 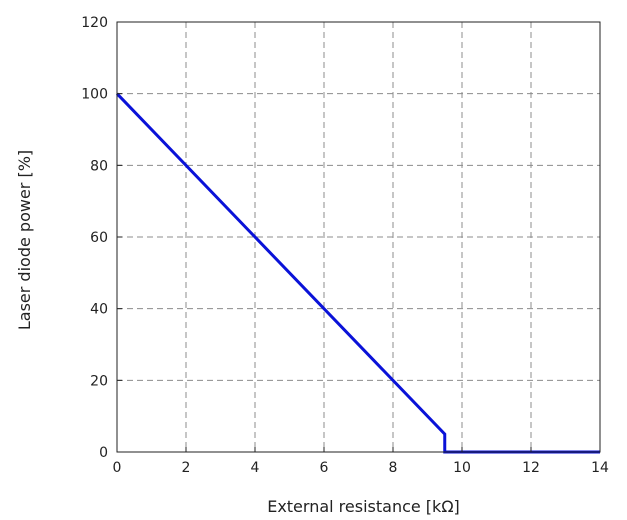 What do you see at coordinates (99, 238) in the screenshot?
I see `y-tick-label: 60` at bounding box center [99, 238].